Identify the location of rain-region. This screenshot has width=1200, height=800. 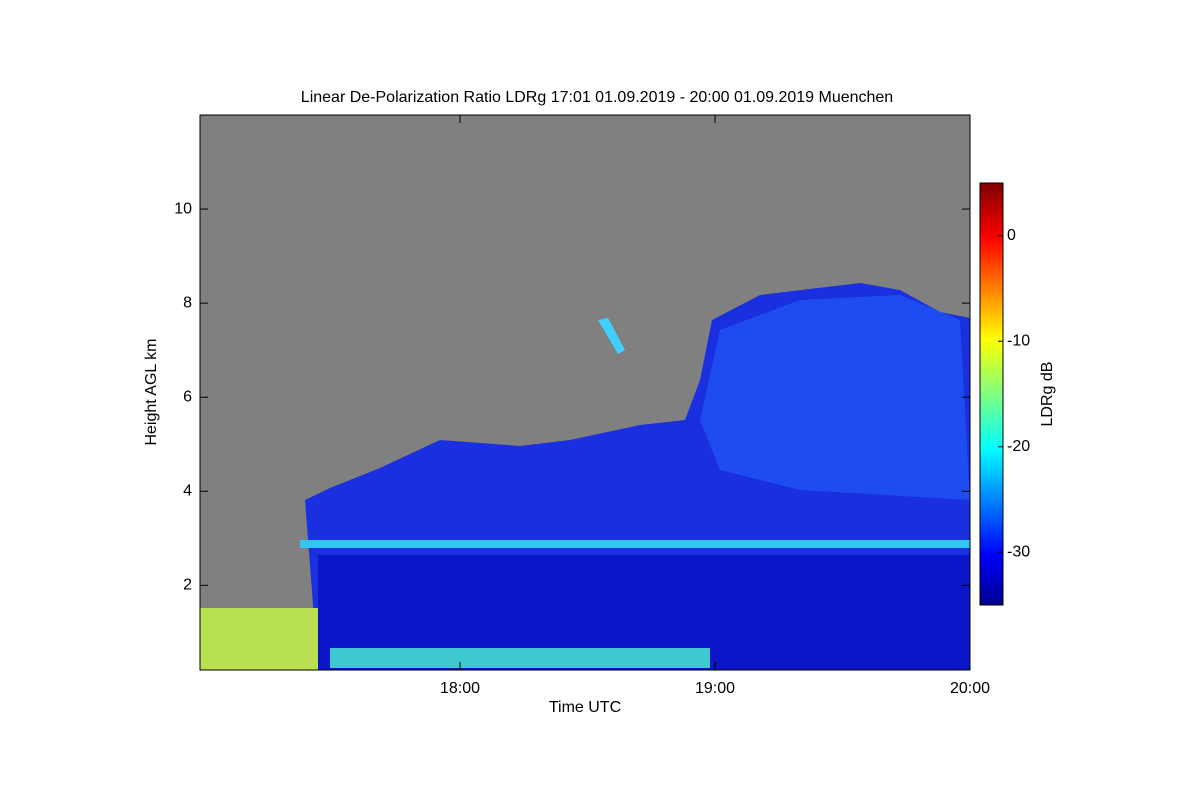
(644, 612).